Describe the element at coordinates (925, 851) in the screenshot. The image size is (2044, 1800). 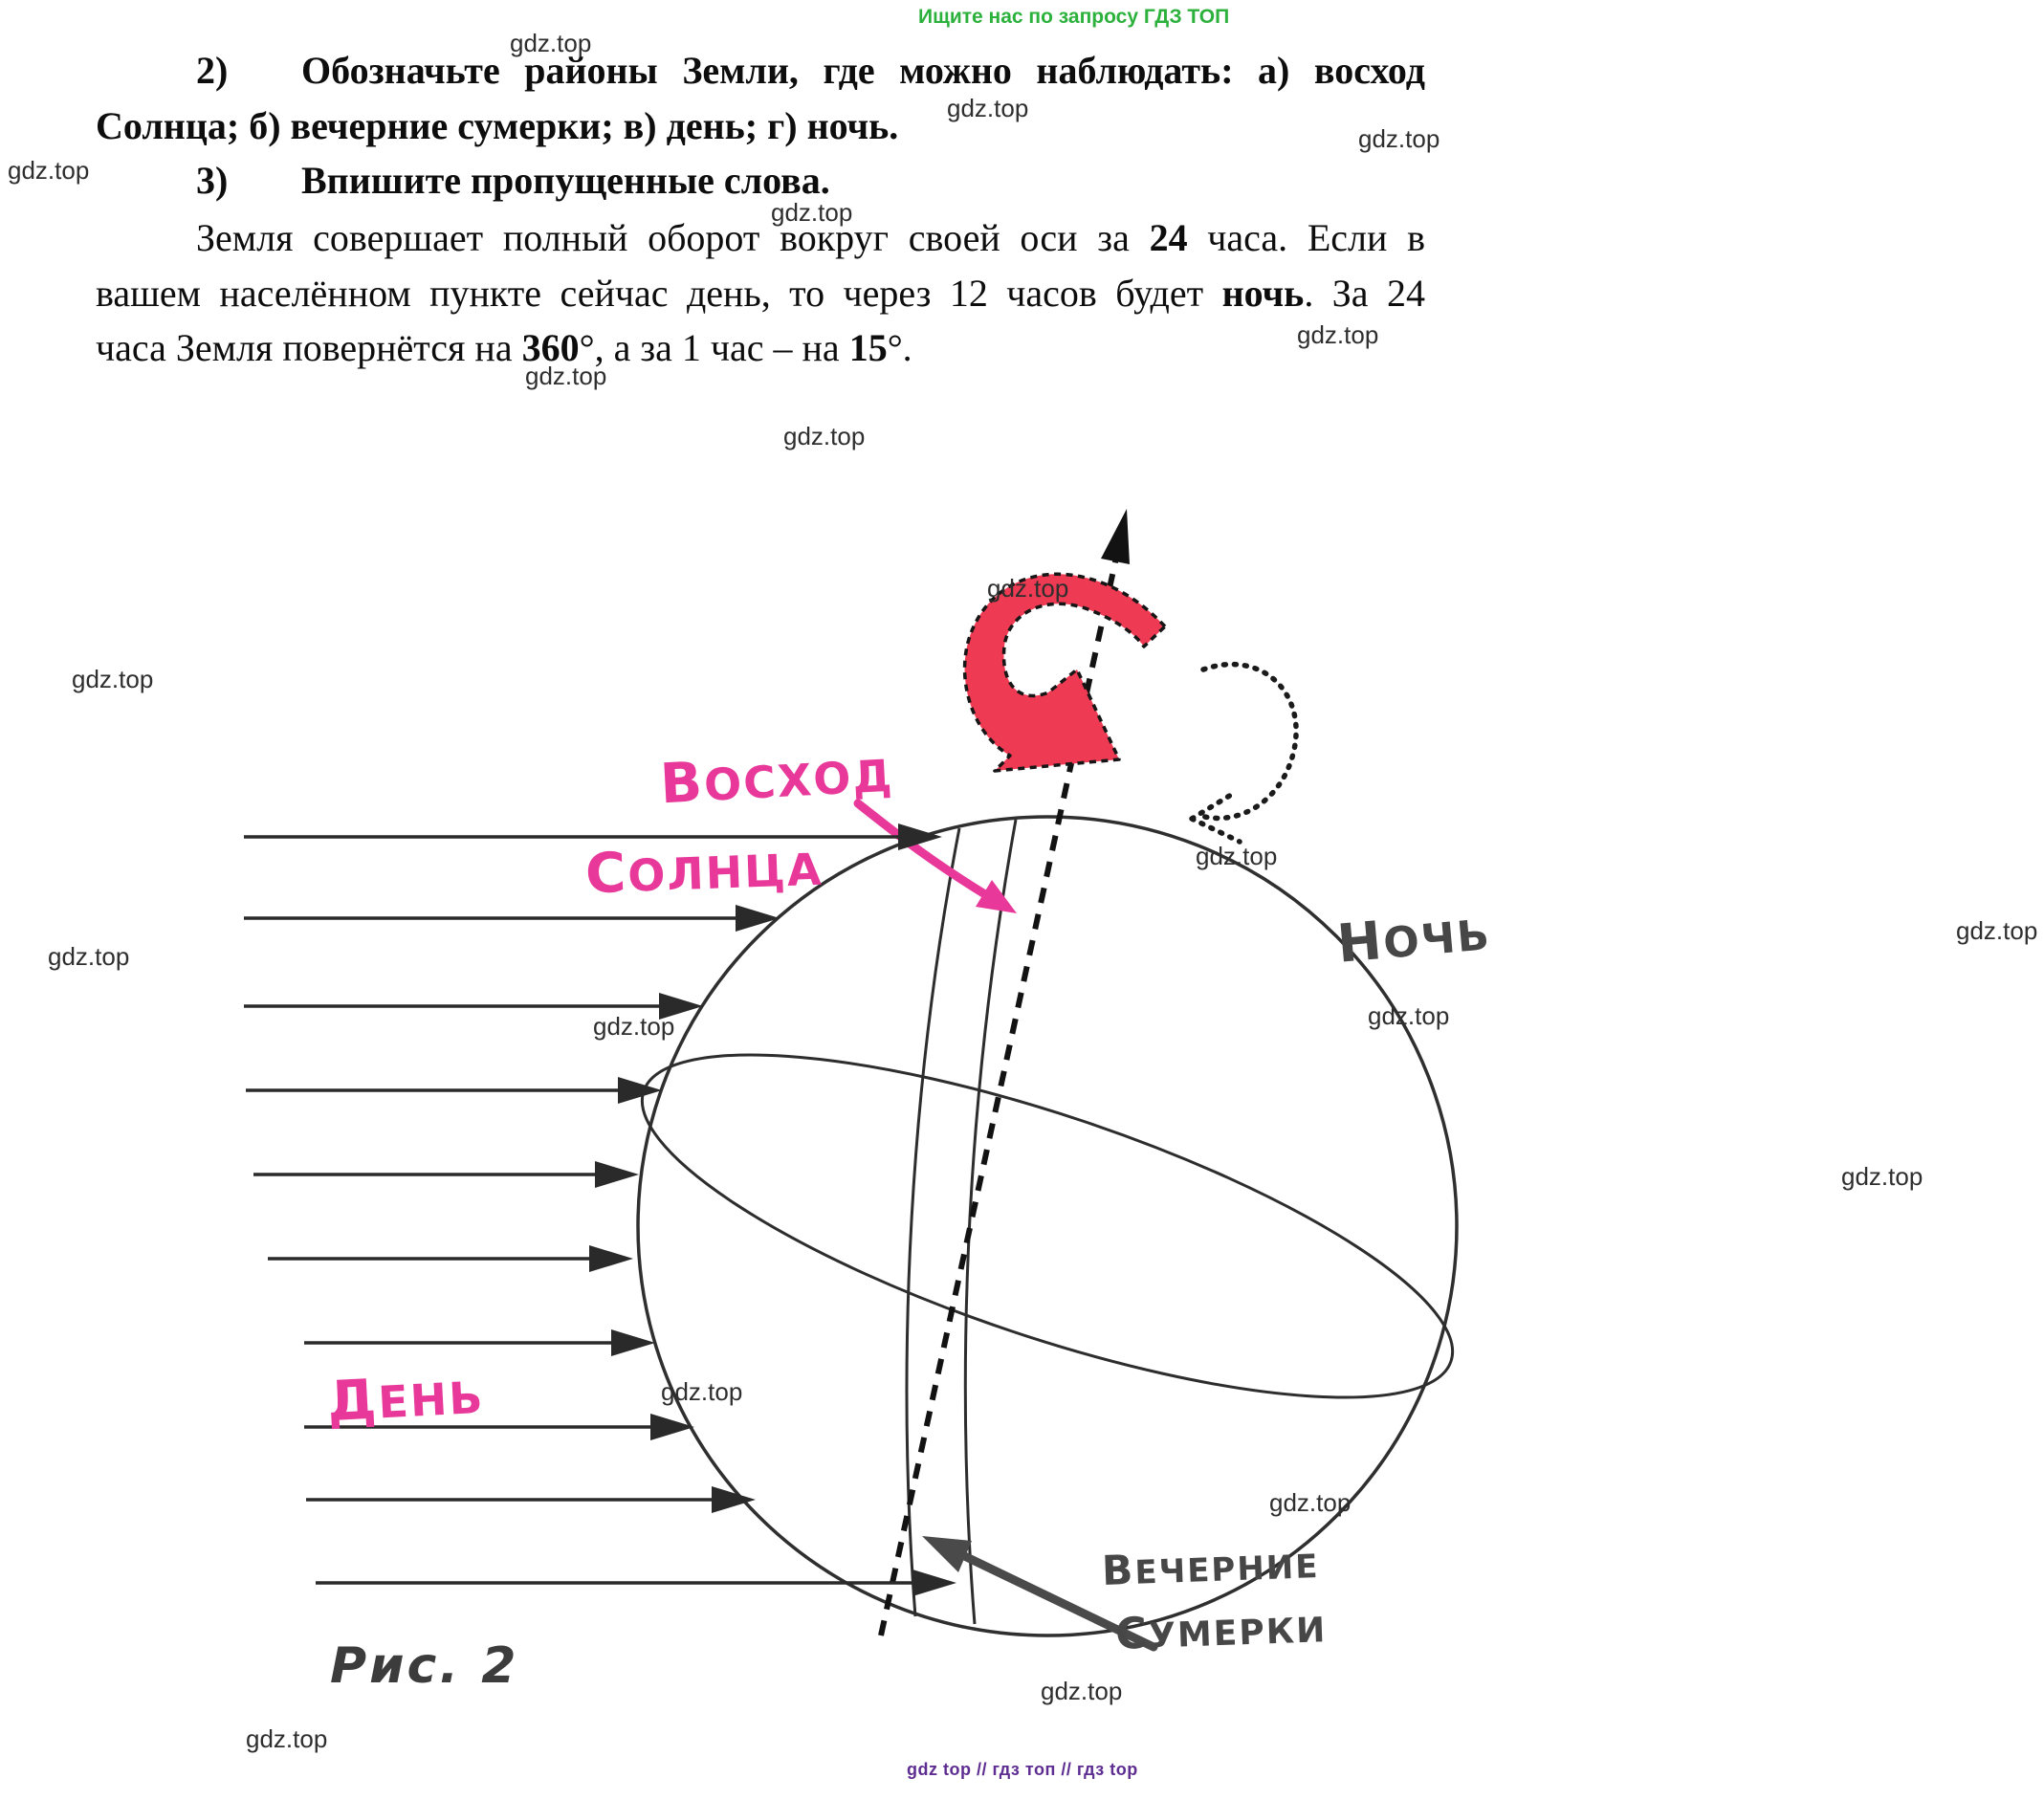
I see `sunrise-arrow-icon` at that location.